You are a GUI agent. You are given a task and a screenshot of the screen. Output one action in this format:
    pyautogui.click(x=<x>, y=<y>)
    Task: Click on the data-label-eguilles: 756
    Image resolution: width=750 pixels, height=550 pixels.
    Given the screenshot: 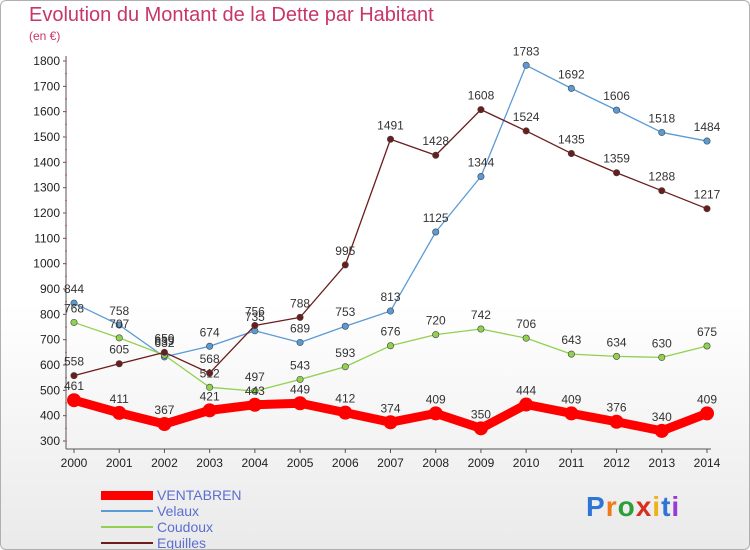 What is the action you would take?
    pyautogui.click(x=255, y=311)
    